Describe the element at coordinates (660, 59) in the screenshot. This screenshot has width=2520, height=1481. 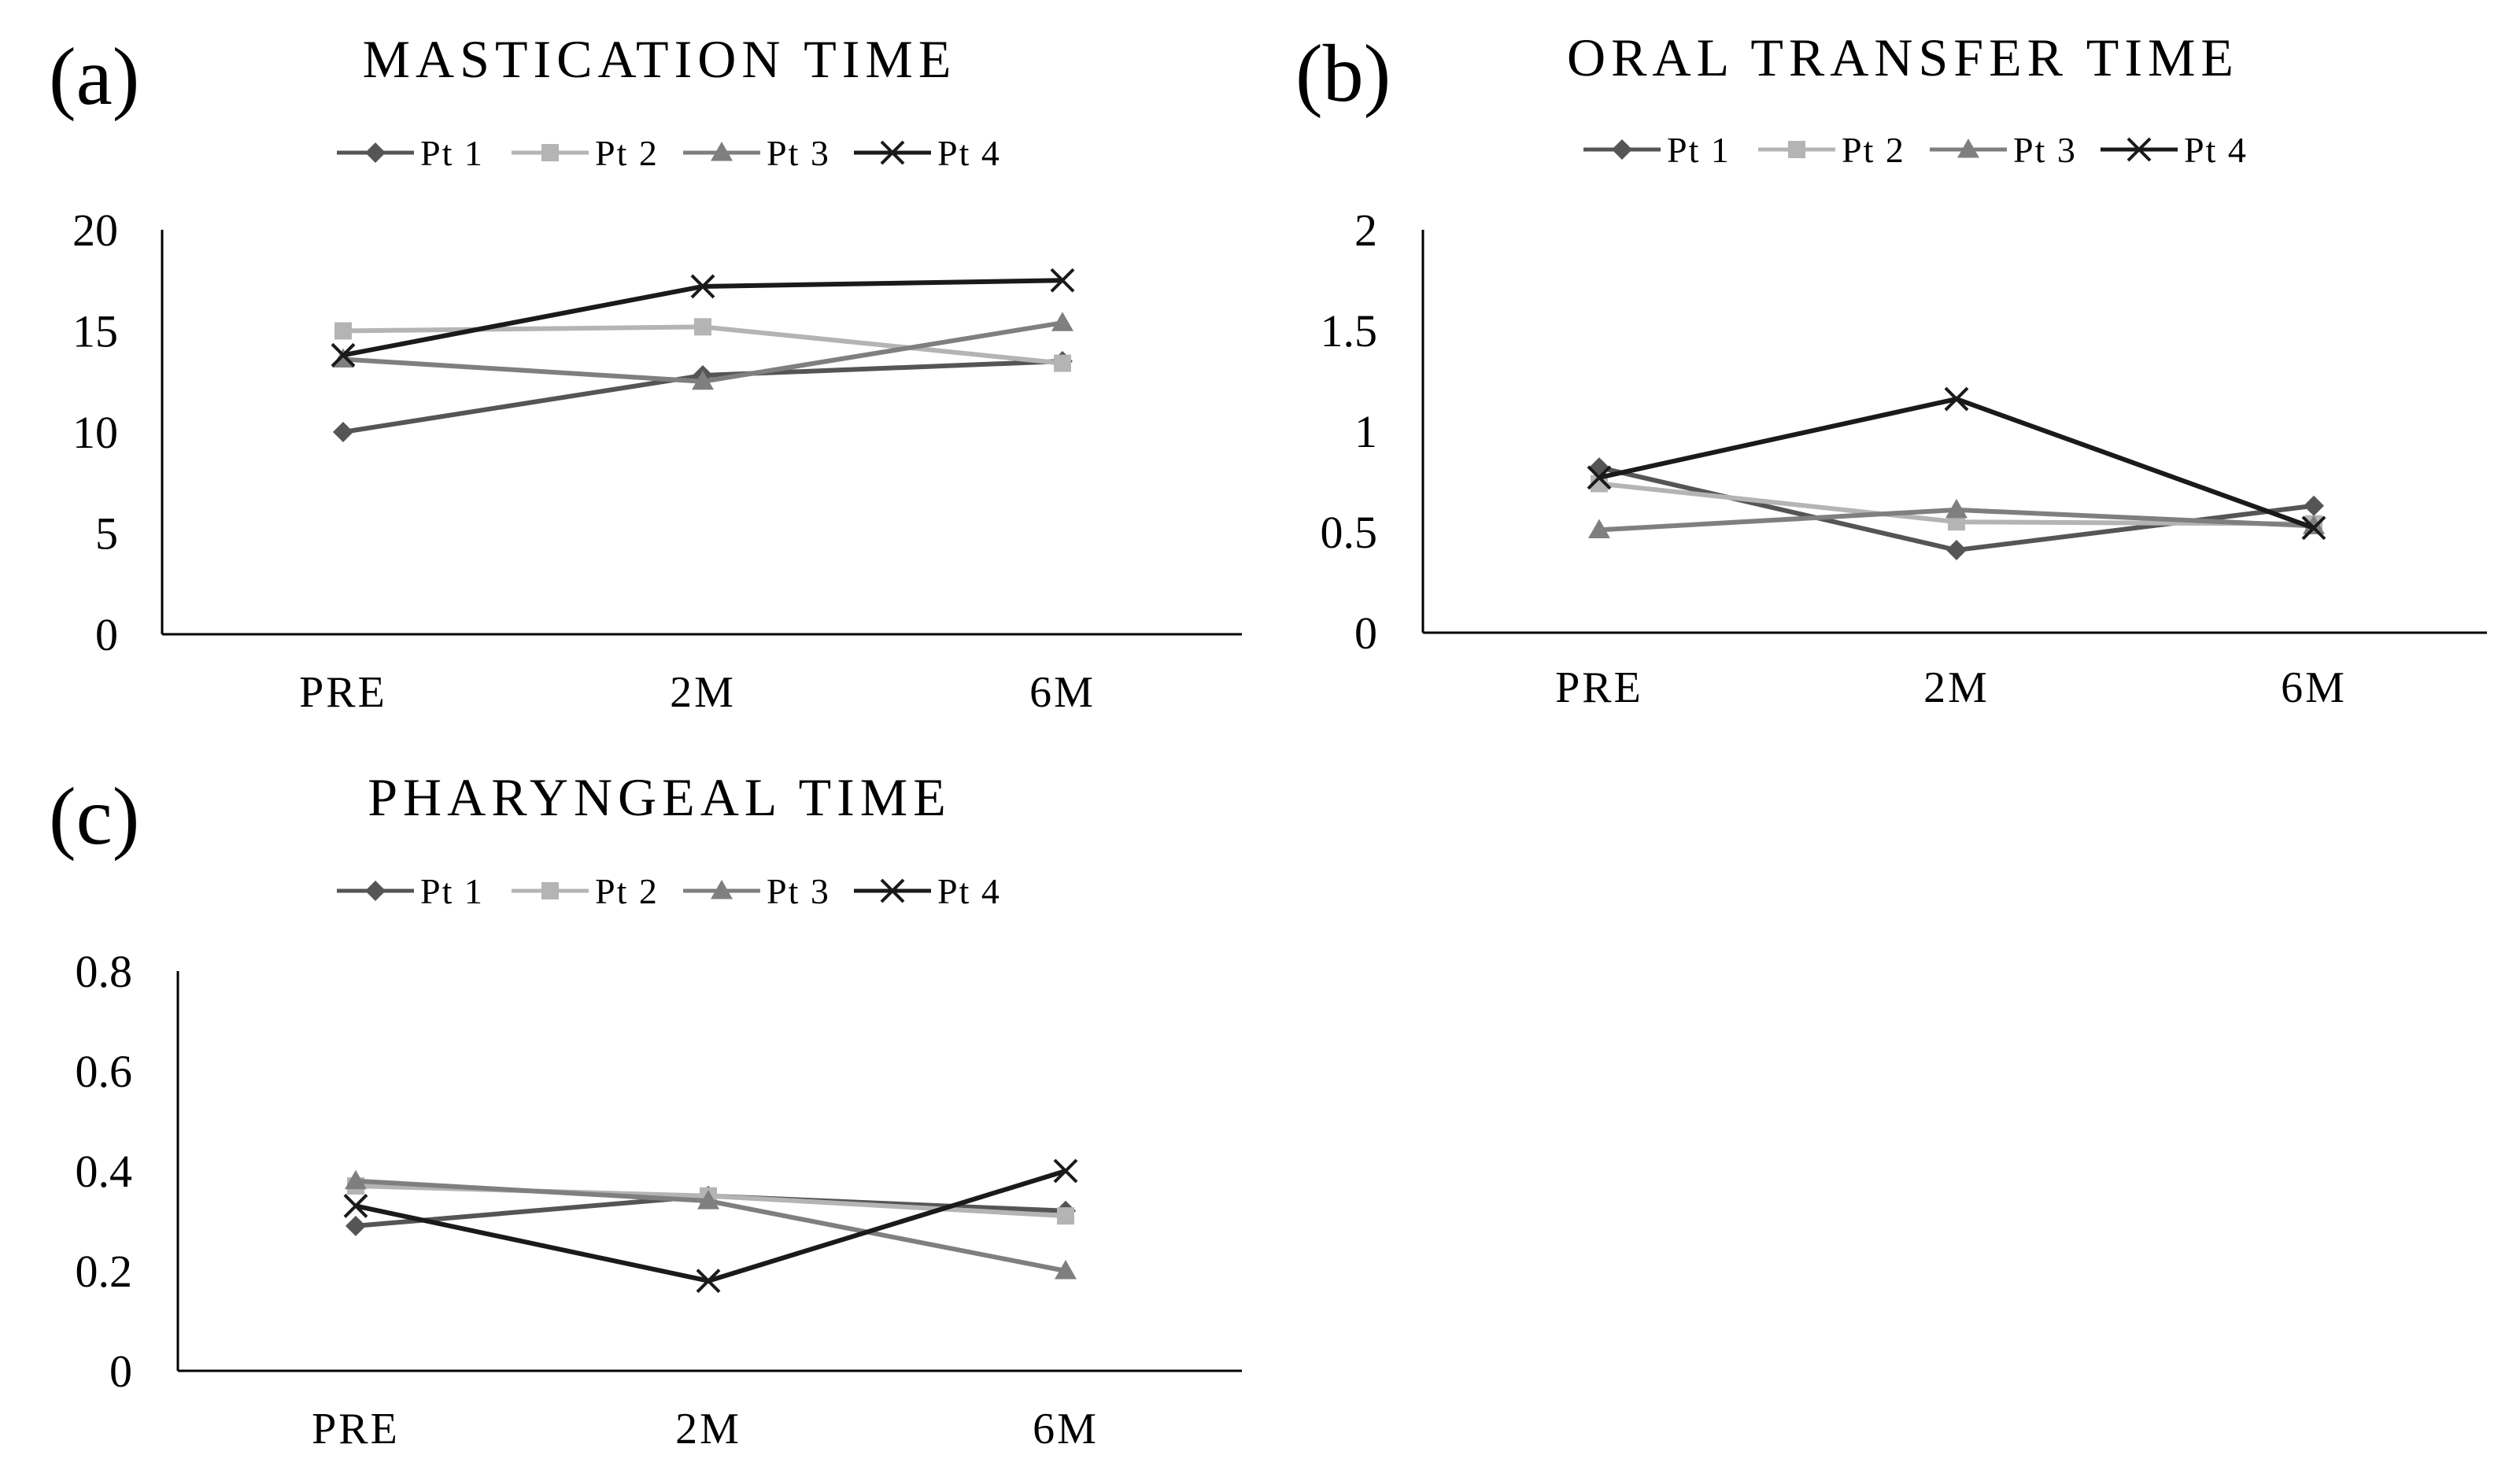
I see `chart-title: MASTICATION TIME` at that location.